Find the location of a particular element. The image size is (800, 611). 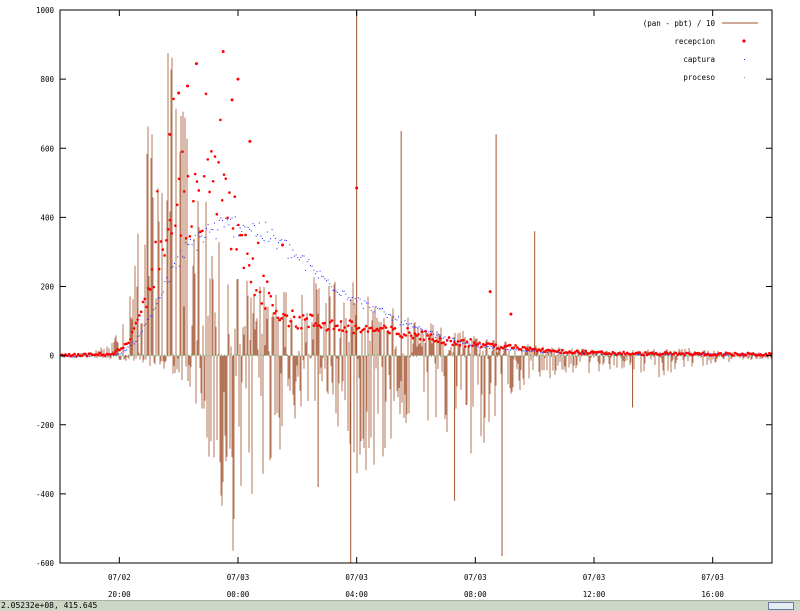

y-tick-label: -600 is located at coordinates (45, 563).